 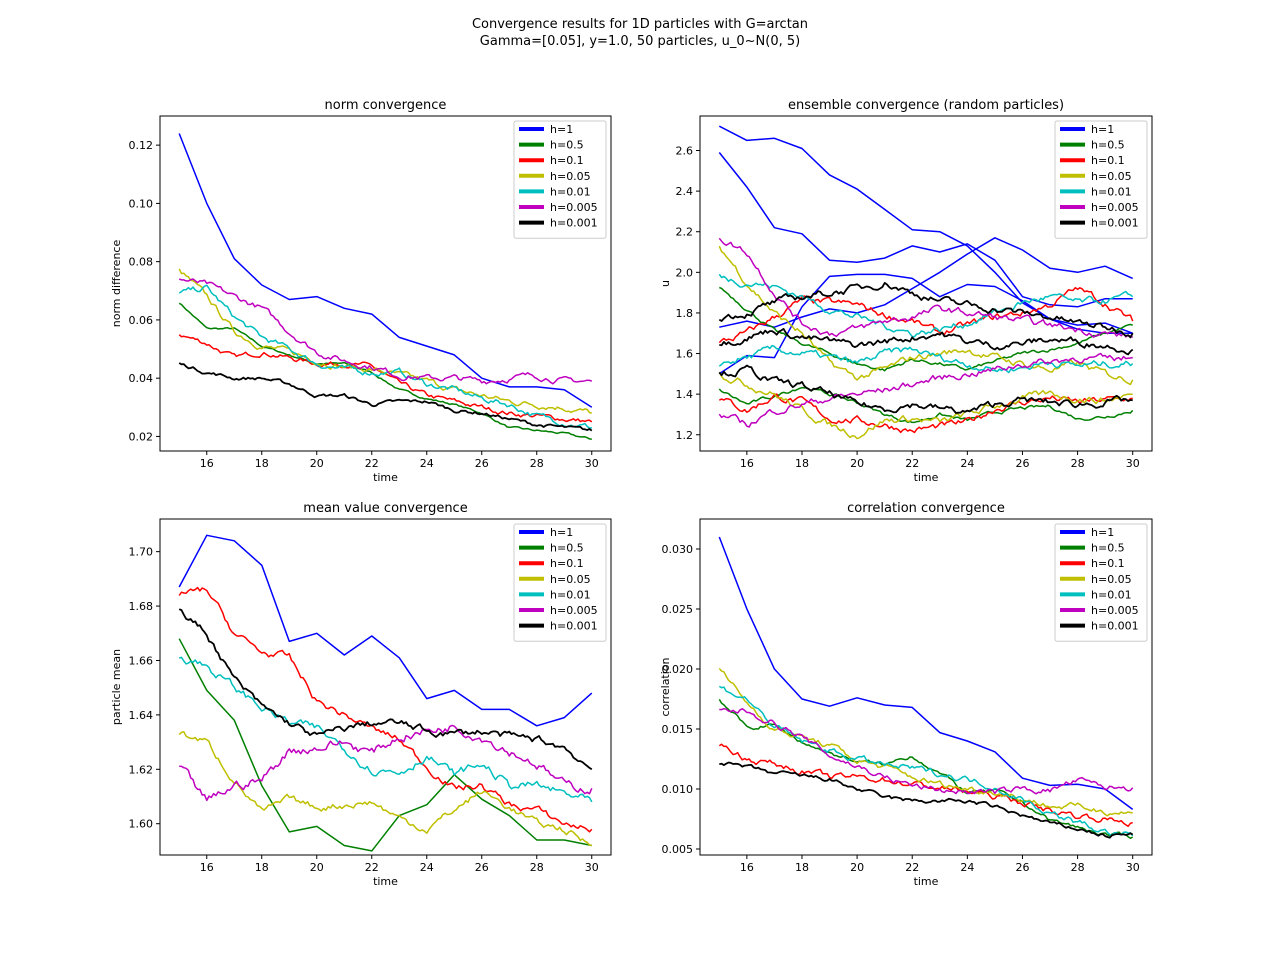 What do you see at coordinates (141, 378) in the screenshot?
I see `y-tick-label: 0.04` at bounding box center [141, 378].